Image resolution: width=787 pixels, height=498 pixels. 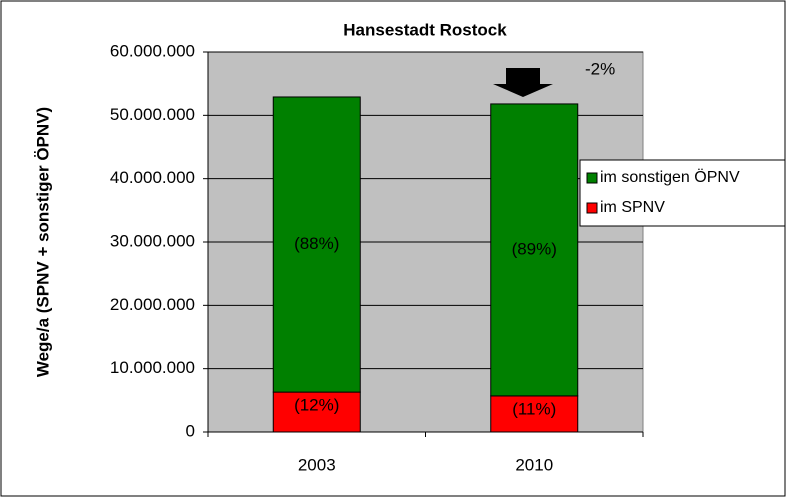 What do you see at coordinates (152, 114) in the screenshot?
I see `y-tick-label: 50.000.000` at bounding box center [152, 114].